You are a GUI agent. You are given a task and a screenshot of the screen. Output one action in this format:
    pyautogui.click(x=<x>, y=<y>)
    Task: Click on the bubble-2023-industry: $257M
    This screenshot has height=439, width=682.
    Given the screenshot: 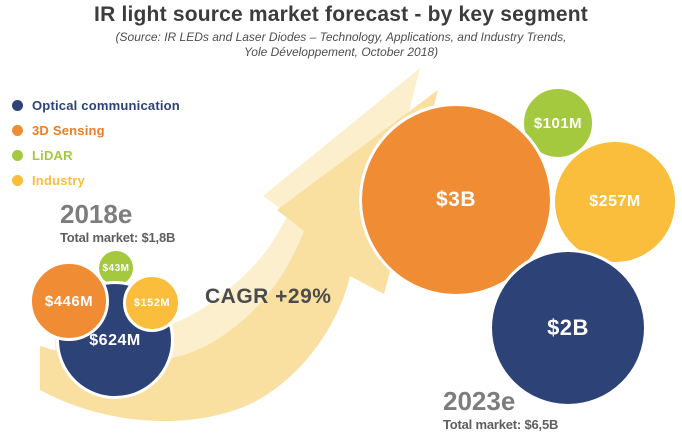 What is the action you would take?
    pyautogui.click(x=615, y=202)
    